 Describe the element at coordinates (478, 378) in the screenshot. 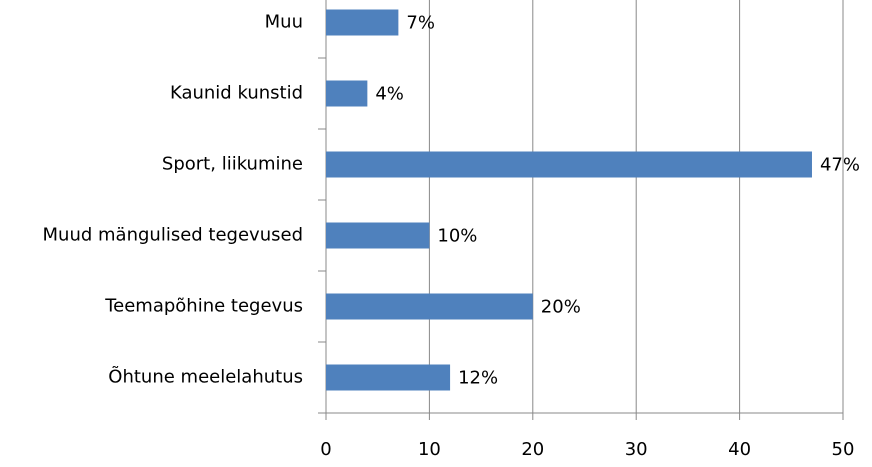

I see `value-label: 12%` at that location.